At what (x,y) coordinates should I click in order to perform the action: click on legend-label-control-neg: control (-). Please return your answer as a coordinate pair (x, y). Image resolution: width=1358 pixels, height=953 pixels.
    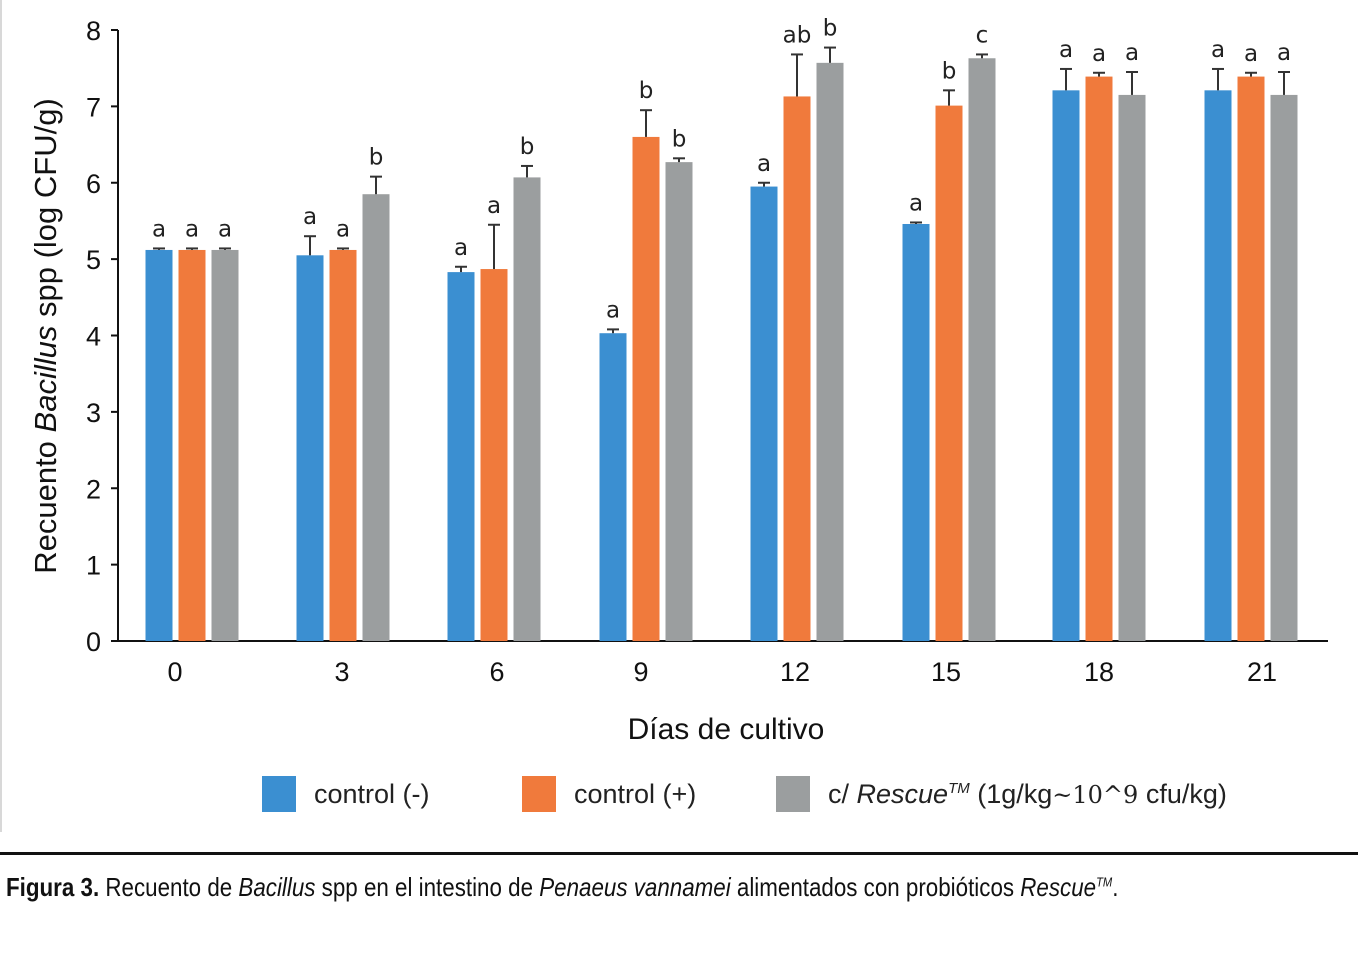
    Looking at the image, I should click on (372, 793).